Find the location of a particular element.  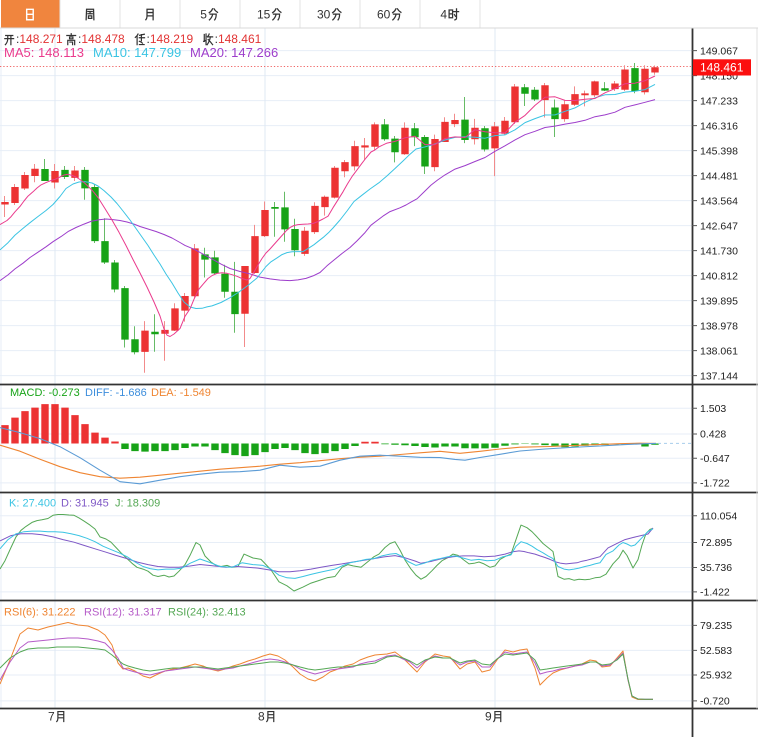

svg-text: 0.428 is located at coordinates (713, 435).